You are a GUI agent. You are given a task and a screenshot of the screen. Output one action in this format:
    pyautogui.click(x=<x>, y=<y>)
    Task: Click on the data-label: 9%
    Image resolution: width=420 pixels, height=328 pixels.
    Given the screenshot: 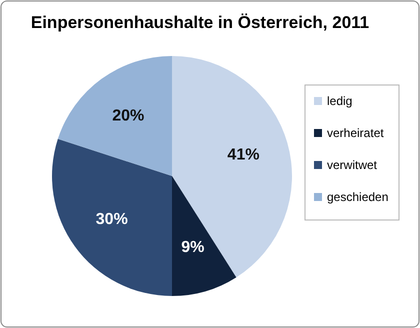 What is the action you would take?
    pyautogui.click(x=192, y=247)
    